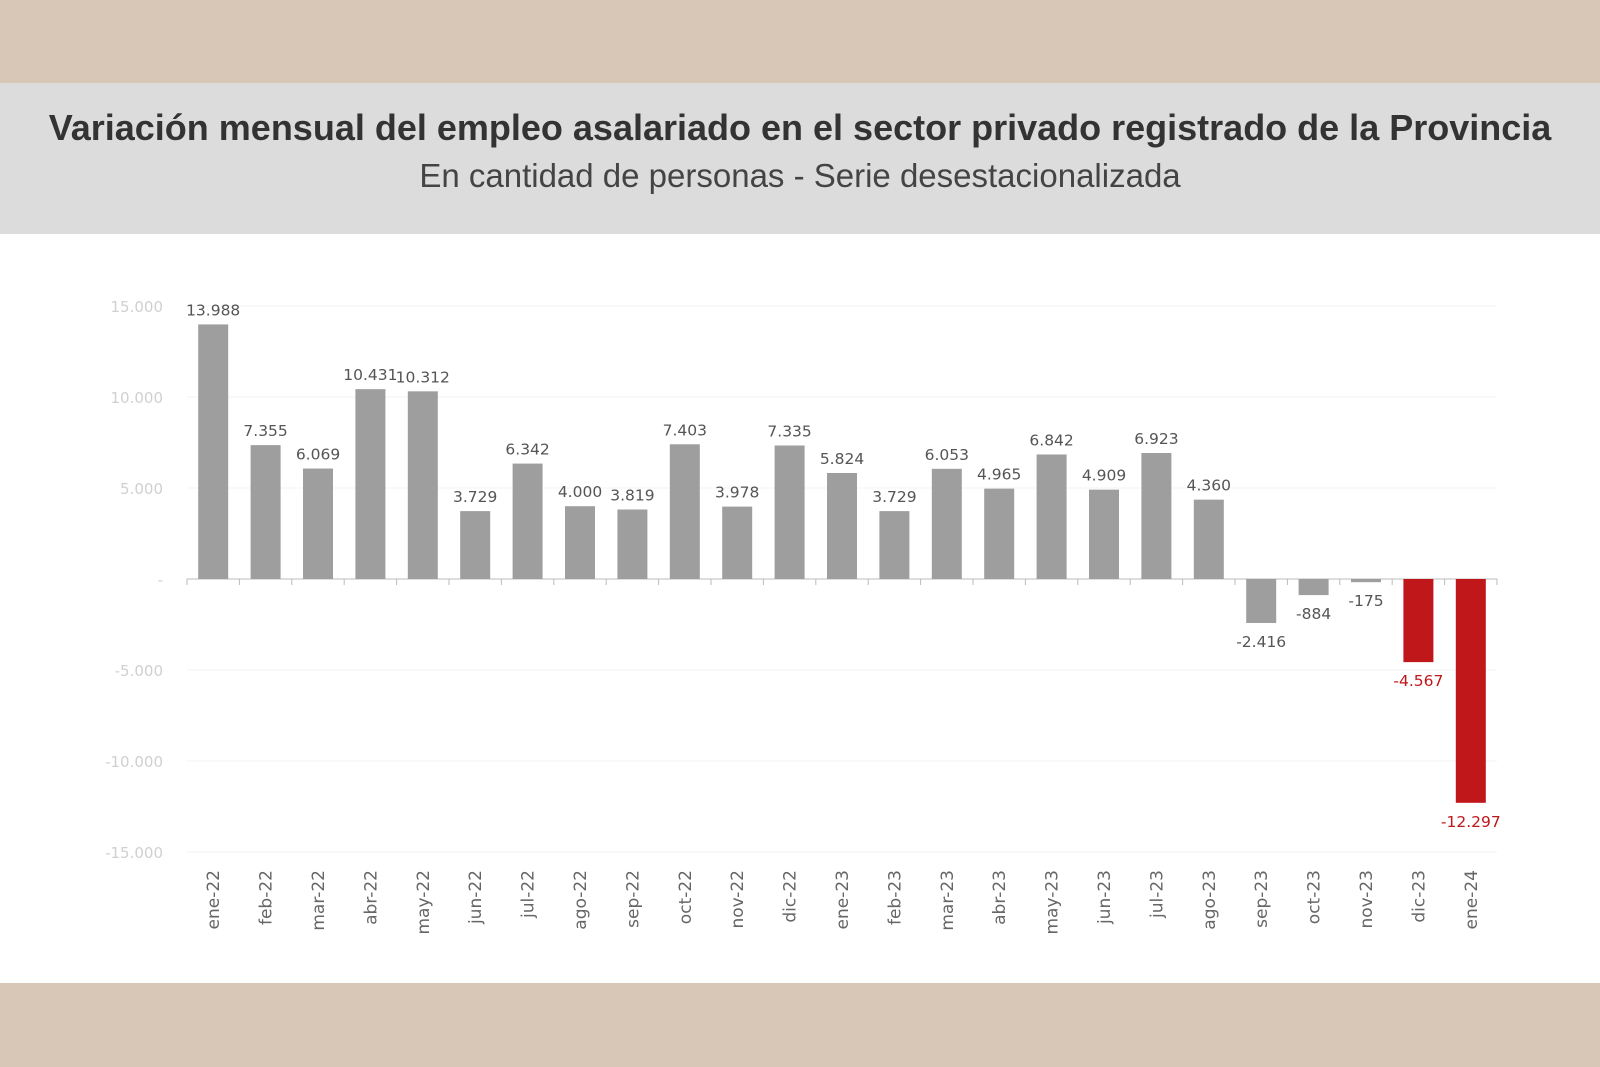 The width and height of the screenshot is (1600, 1067). Describe the element at coordinates (1261, 642) in the screenshot. I see `data-label: -2.416` at that location.